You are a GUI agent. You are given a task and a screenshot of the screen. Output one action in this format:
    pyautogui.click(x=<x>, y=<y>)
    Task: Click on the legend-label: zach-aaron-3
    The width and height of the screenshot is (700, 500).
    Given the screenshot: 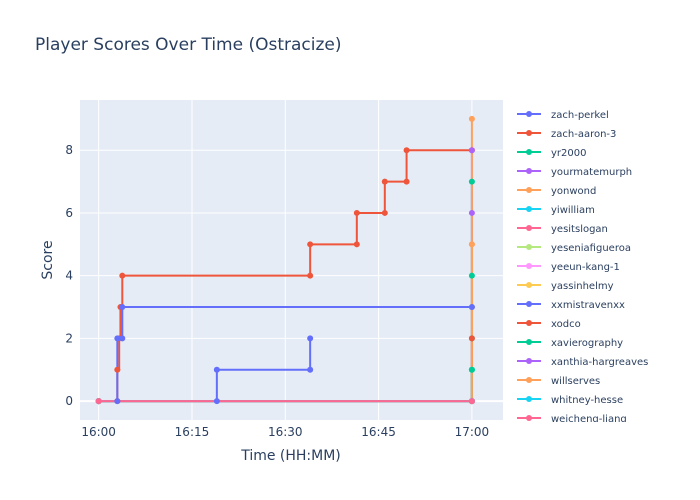 What is the action you would take?
    pyautogui.click(x=583, y=134)
    